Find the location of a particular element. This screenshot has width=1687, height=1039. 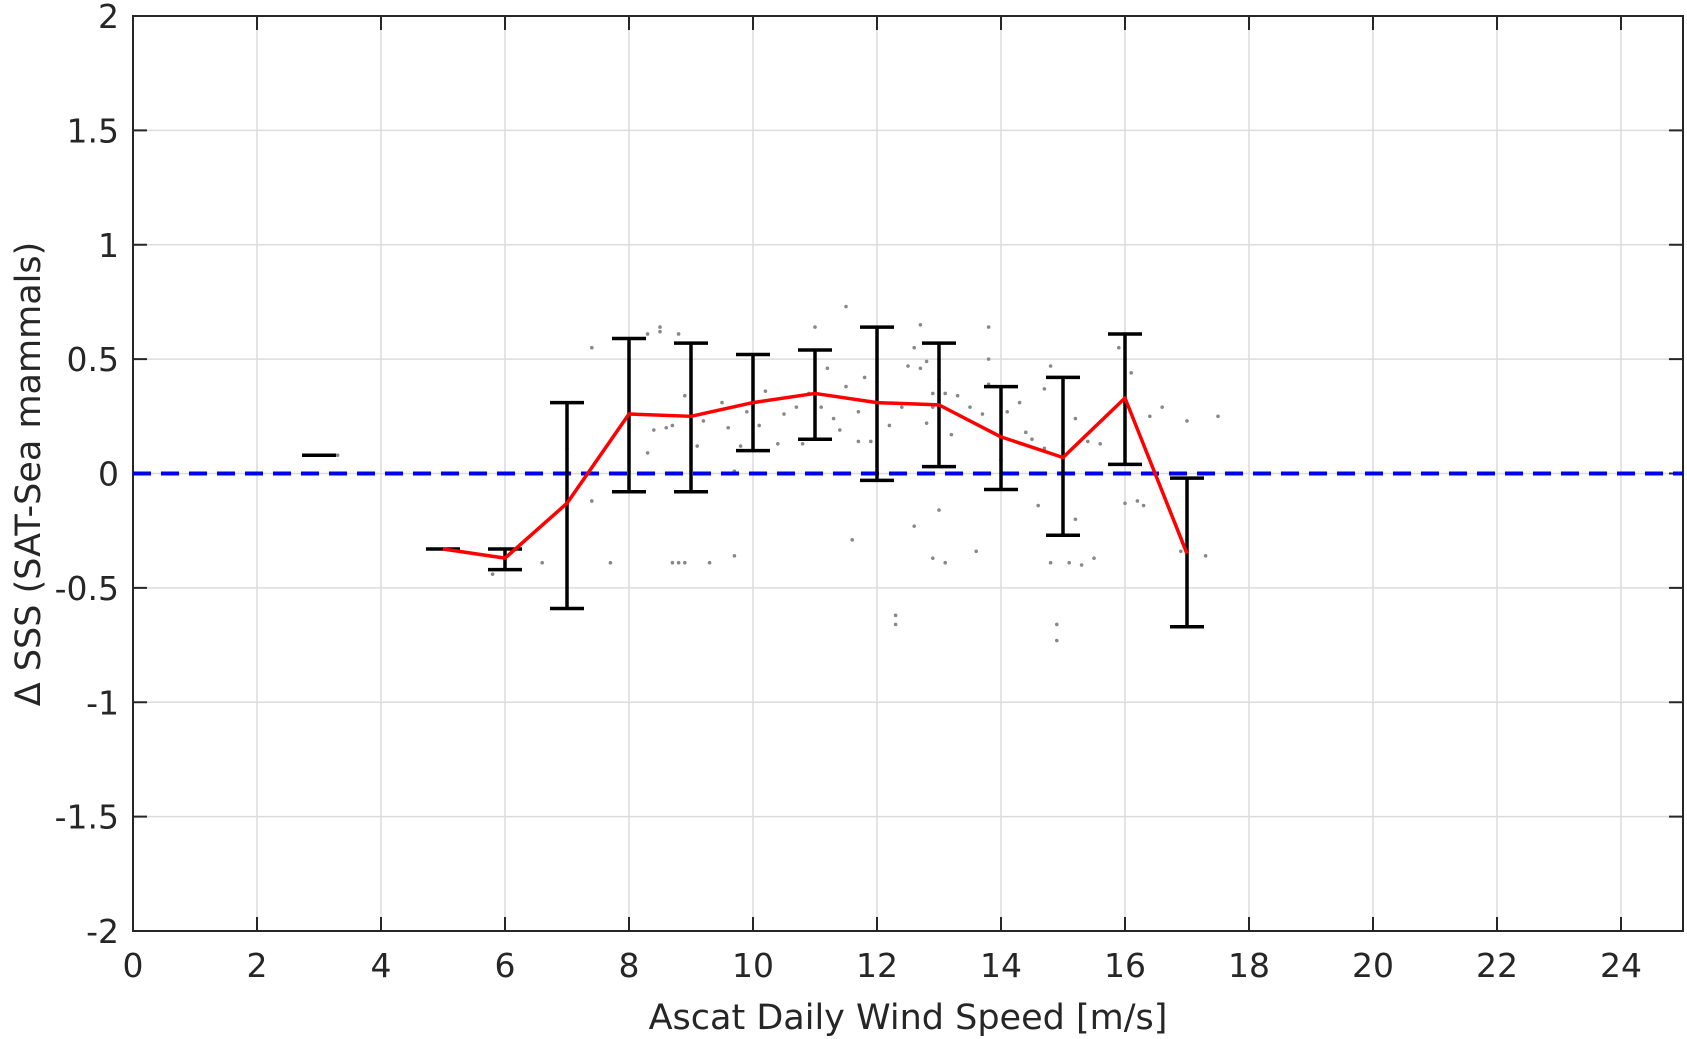

x-axis-title: Ascat Daily Wind Speed [m/s] is located at coordinates (908, 1018).